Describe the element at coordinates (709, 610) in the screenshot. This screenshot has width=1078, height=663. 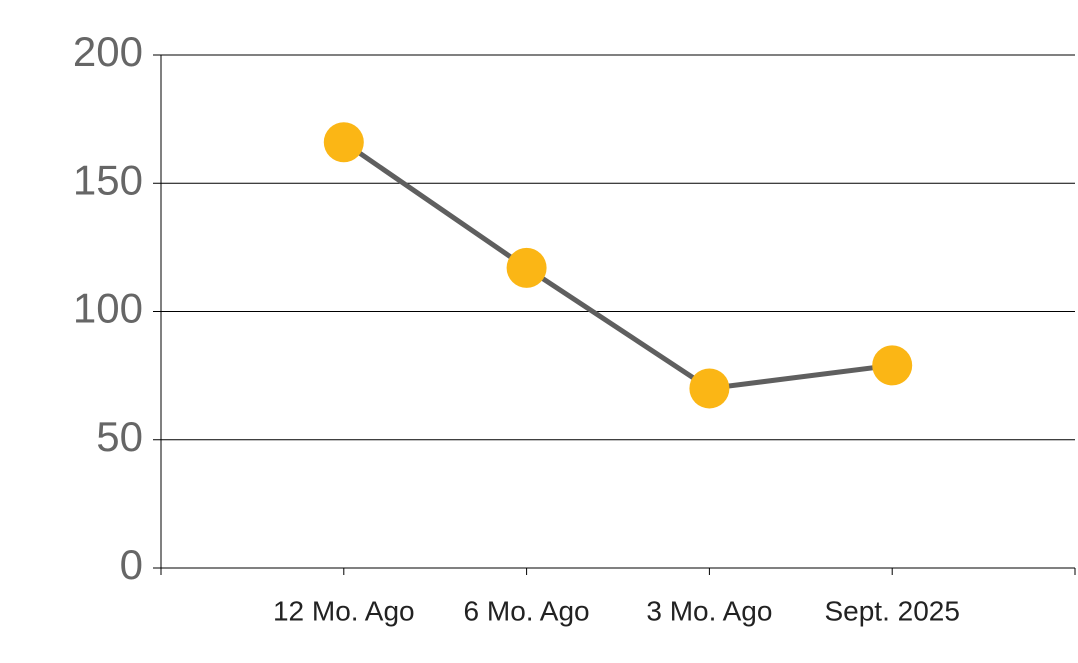
I see `x-tick-label: 3 Mo. Ago` at that location.